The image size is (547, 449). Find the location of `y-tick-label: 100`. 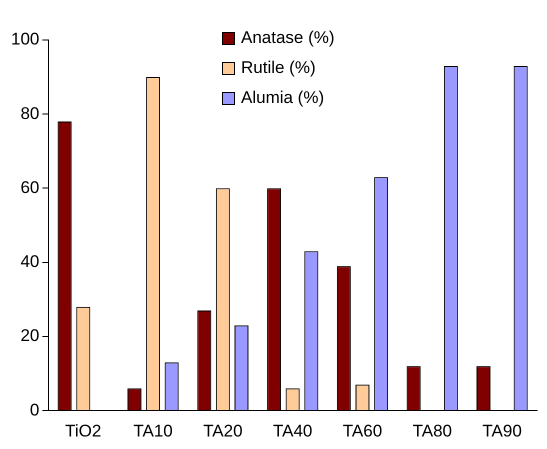

y-tick-label: 100 is located at coordinates (25, 39).